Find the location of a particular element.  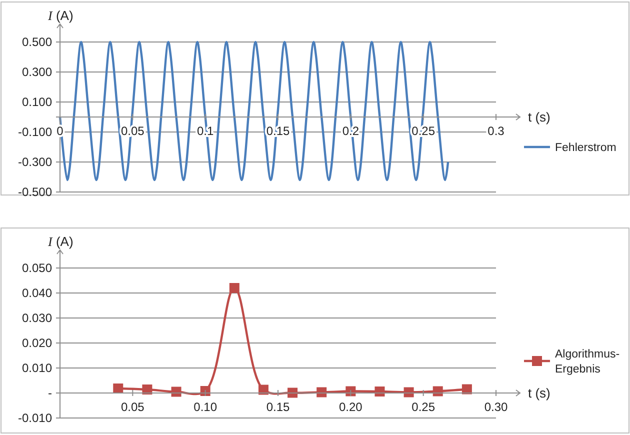

y-tick-label: -0.100 is located at coordinates (35, 132).